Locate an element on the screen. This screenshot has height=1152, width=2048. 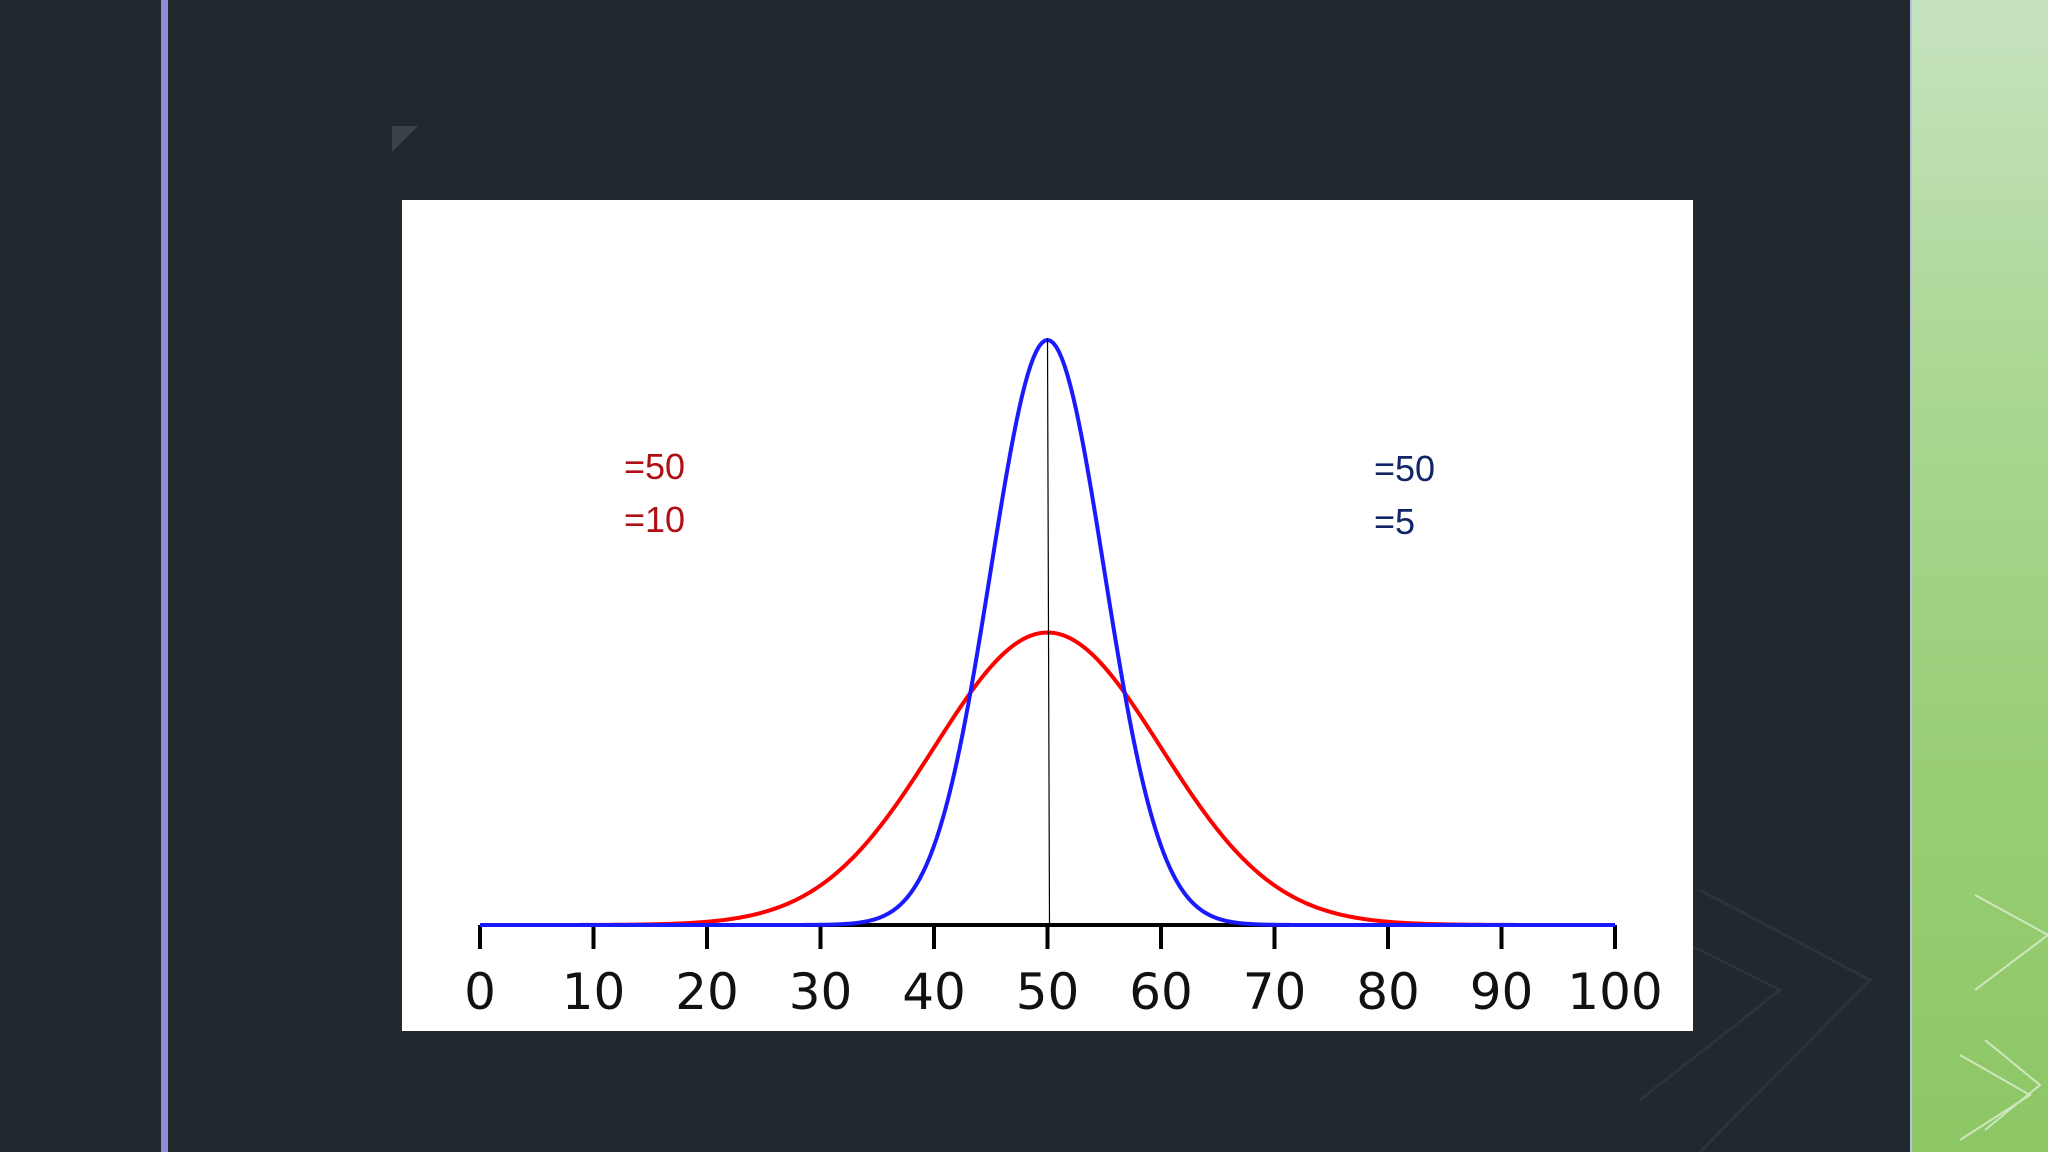
right-decorative-panel is located at coordinates (1980, 576).